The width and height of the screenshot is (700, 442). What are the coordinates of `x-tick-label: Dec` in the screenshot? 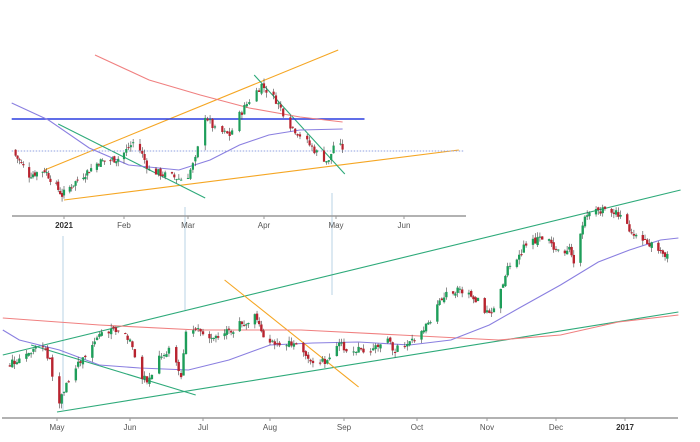 It's located at (556, 427).